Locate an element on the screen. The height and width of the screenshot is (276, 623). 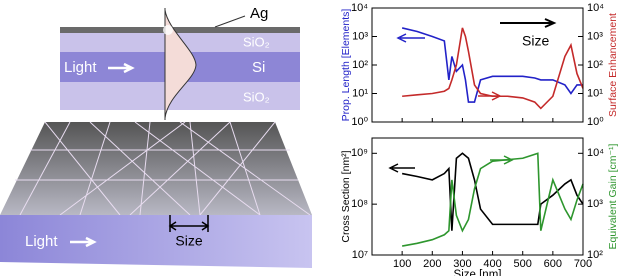
y-axis-label: Prop. Length [Elements] is located at coordinates (346, 65).